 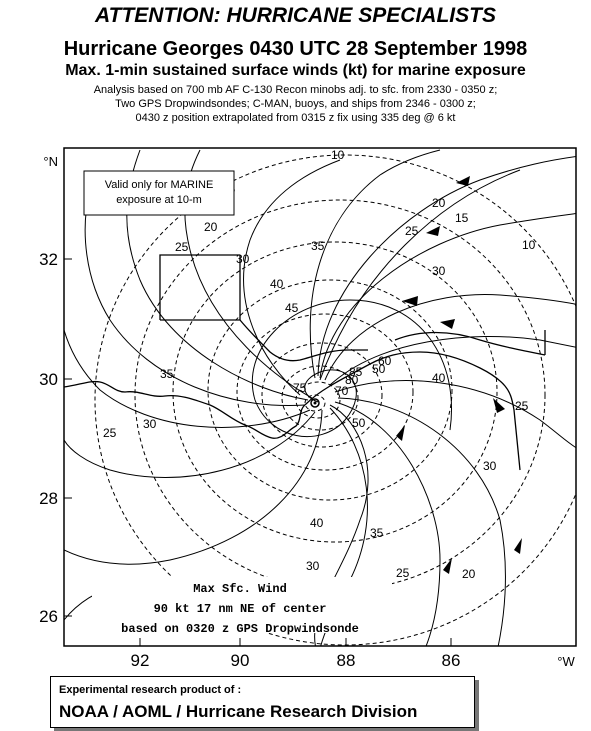 What do you see at coordinates (150, 690) in the screenshot?
I see `credit-line-1: Experimental research product of :` at bounding box center [150, 690].